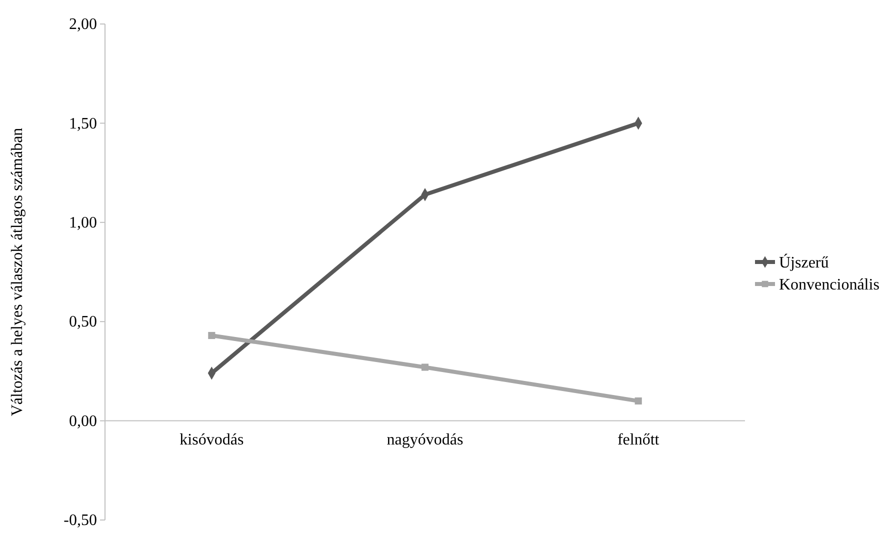 Image resolution: width=894 pixels, height=536 pixels. What do you see at coordinates (83, 322) in the screenshot?
I see `y-tick-label: 0,50` at bounding box center [83, 322].